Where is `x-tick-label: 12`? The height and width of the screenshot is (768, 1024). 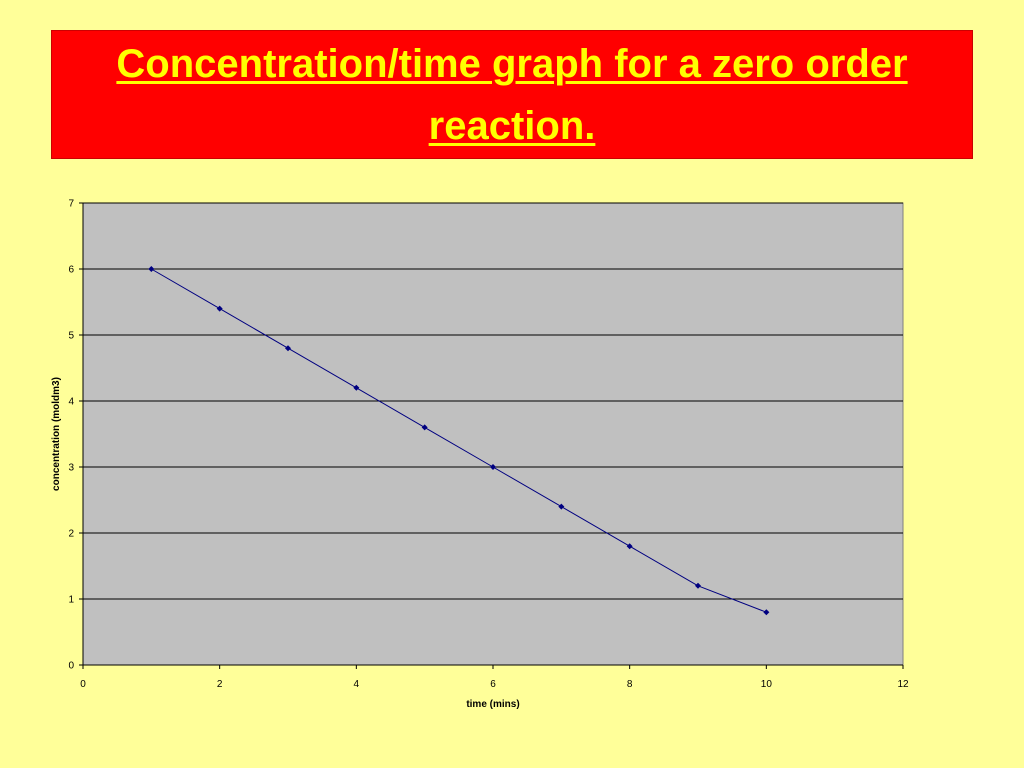 x-tick-label: 12 is located at coordinates (903, 684).